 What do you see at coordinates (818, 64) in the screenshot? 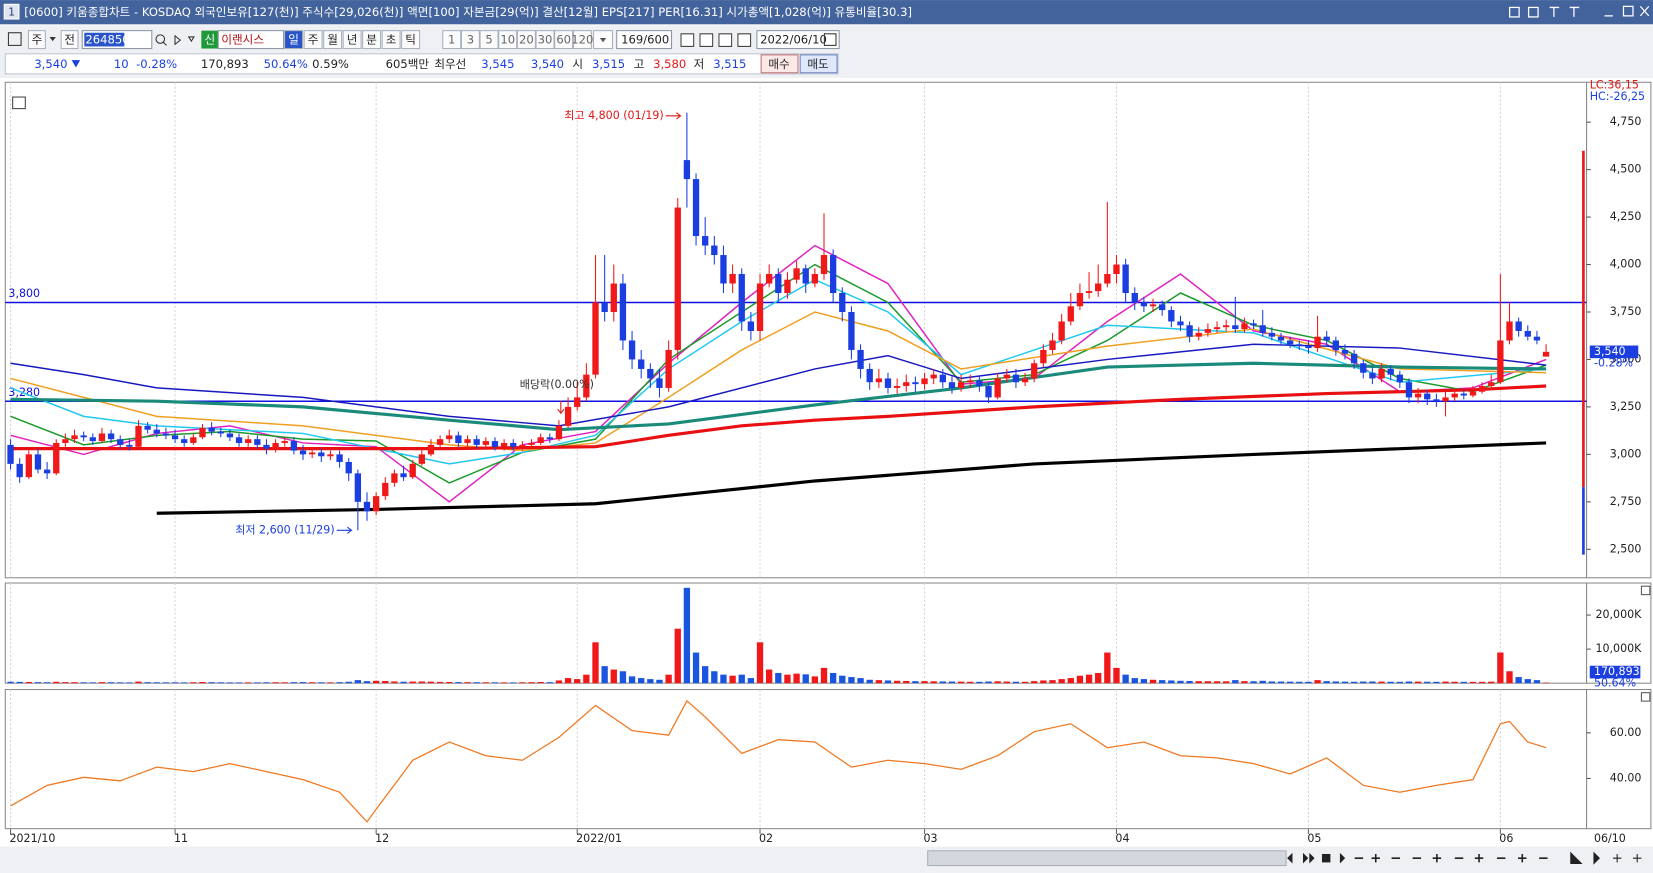
I see `sell-button` at bounding box center [818, 64].